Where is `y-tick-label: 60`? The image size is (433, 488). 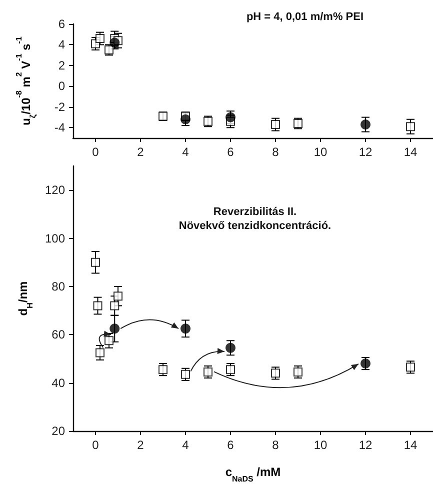
y-tick-label: 60 is located at coordinates (59, 335).